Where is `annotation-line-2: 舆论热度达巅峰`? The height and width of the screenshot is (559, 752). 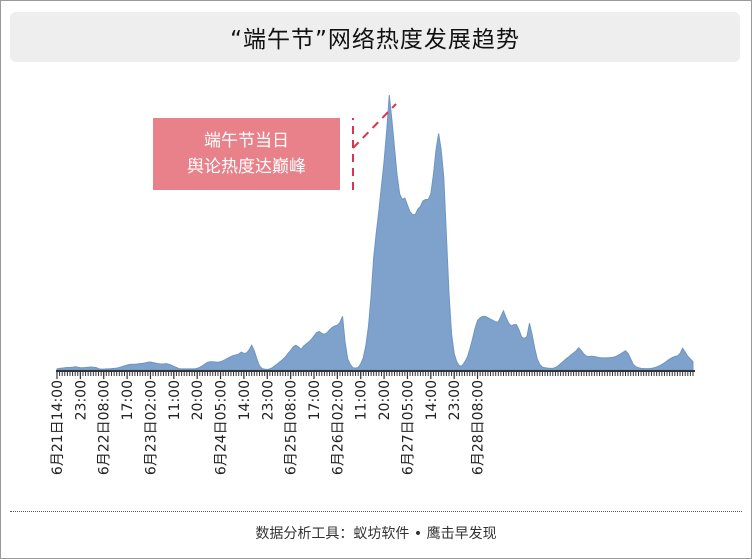
annotation-line-2: 舆论热度达巅峰 is located at coordinates (246, 167).